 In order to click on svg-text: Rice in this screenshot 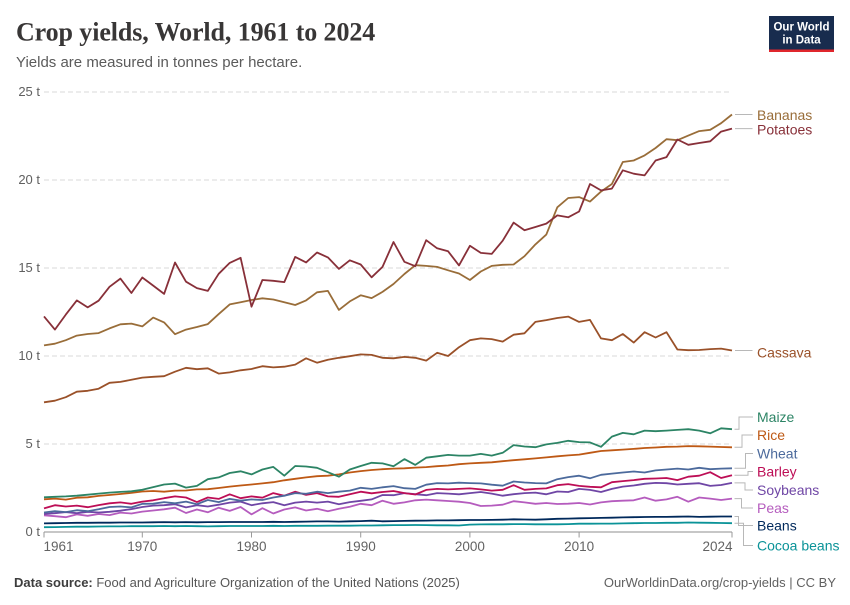, I will do `click(771, 435)`.